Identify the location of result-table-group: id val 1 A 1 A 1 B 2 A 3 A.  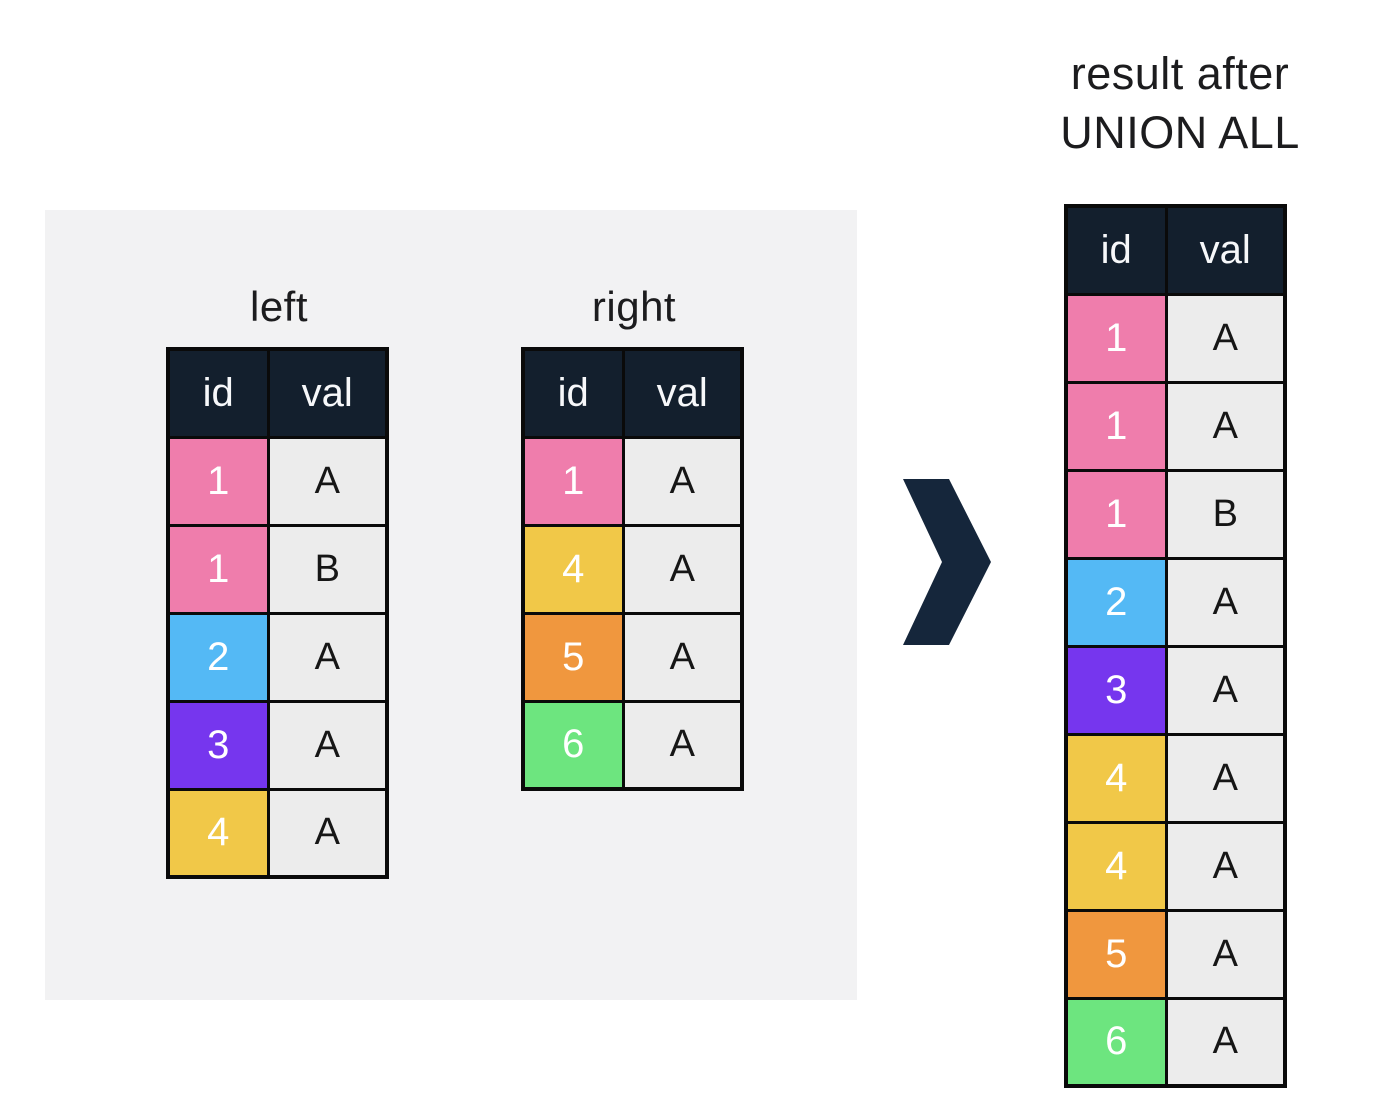
(1175, 646).